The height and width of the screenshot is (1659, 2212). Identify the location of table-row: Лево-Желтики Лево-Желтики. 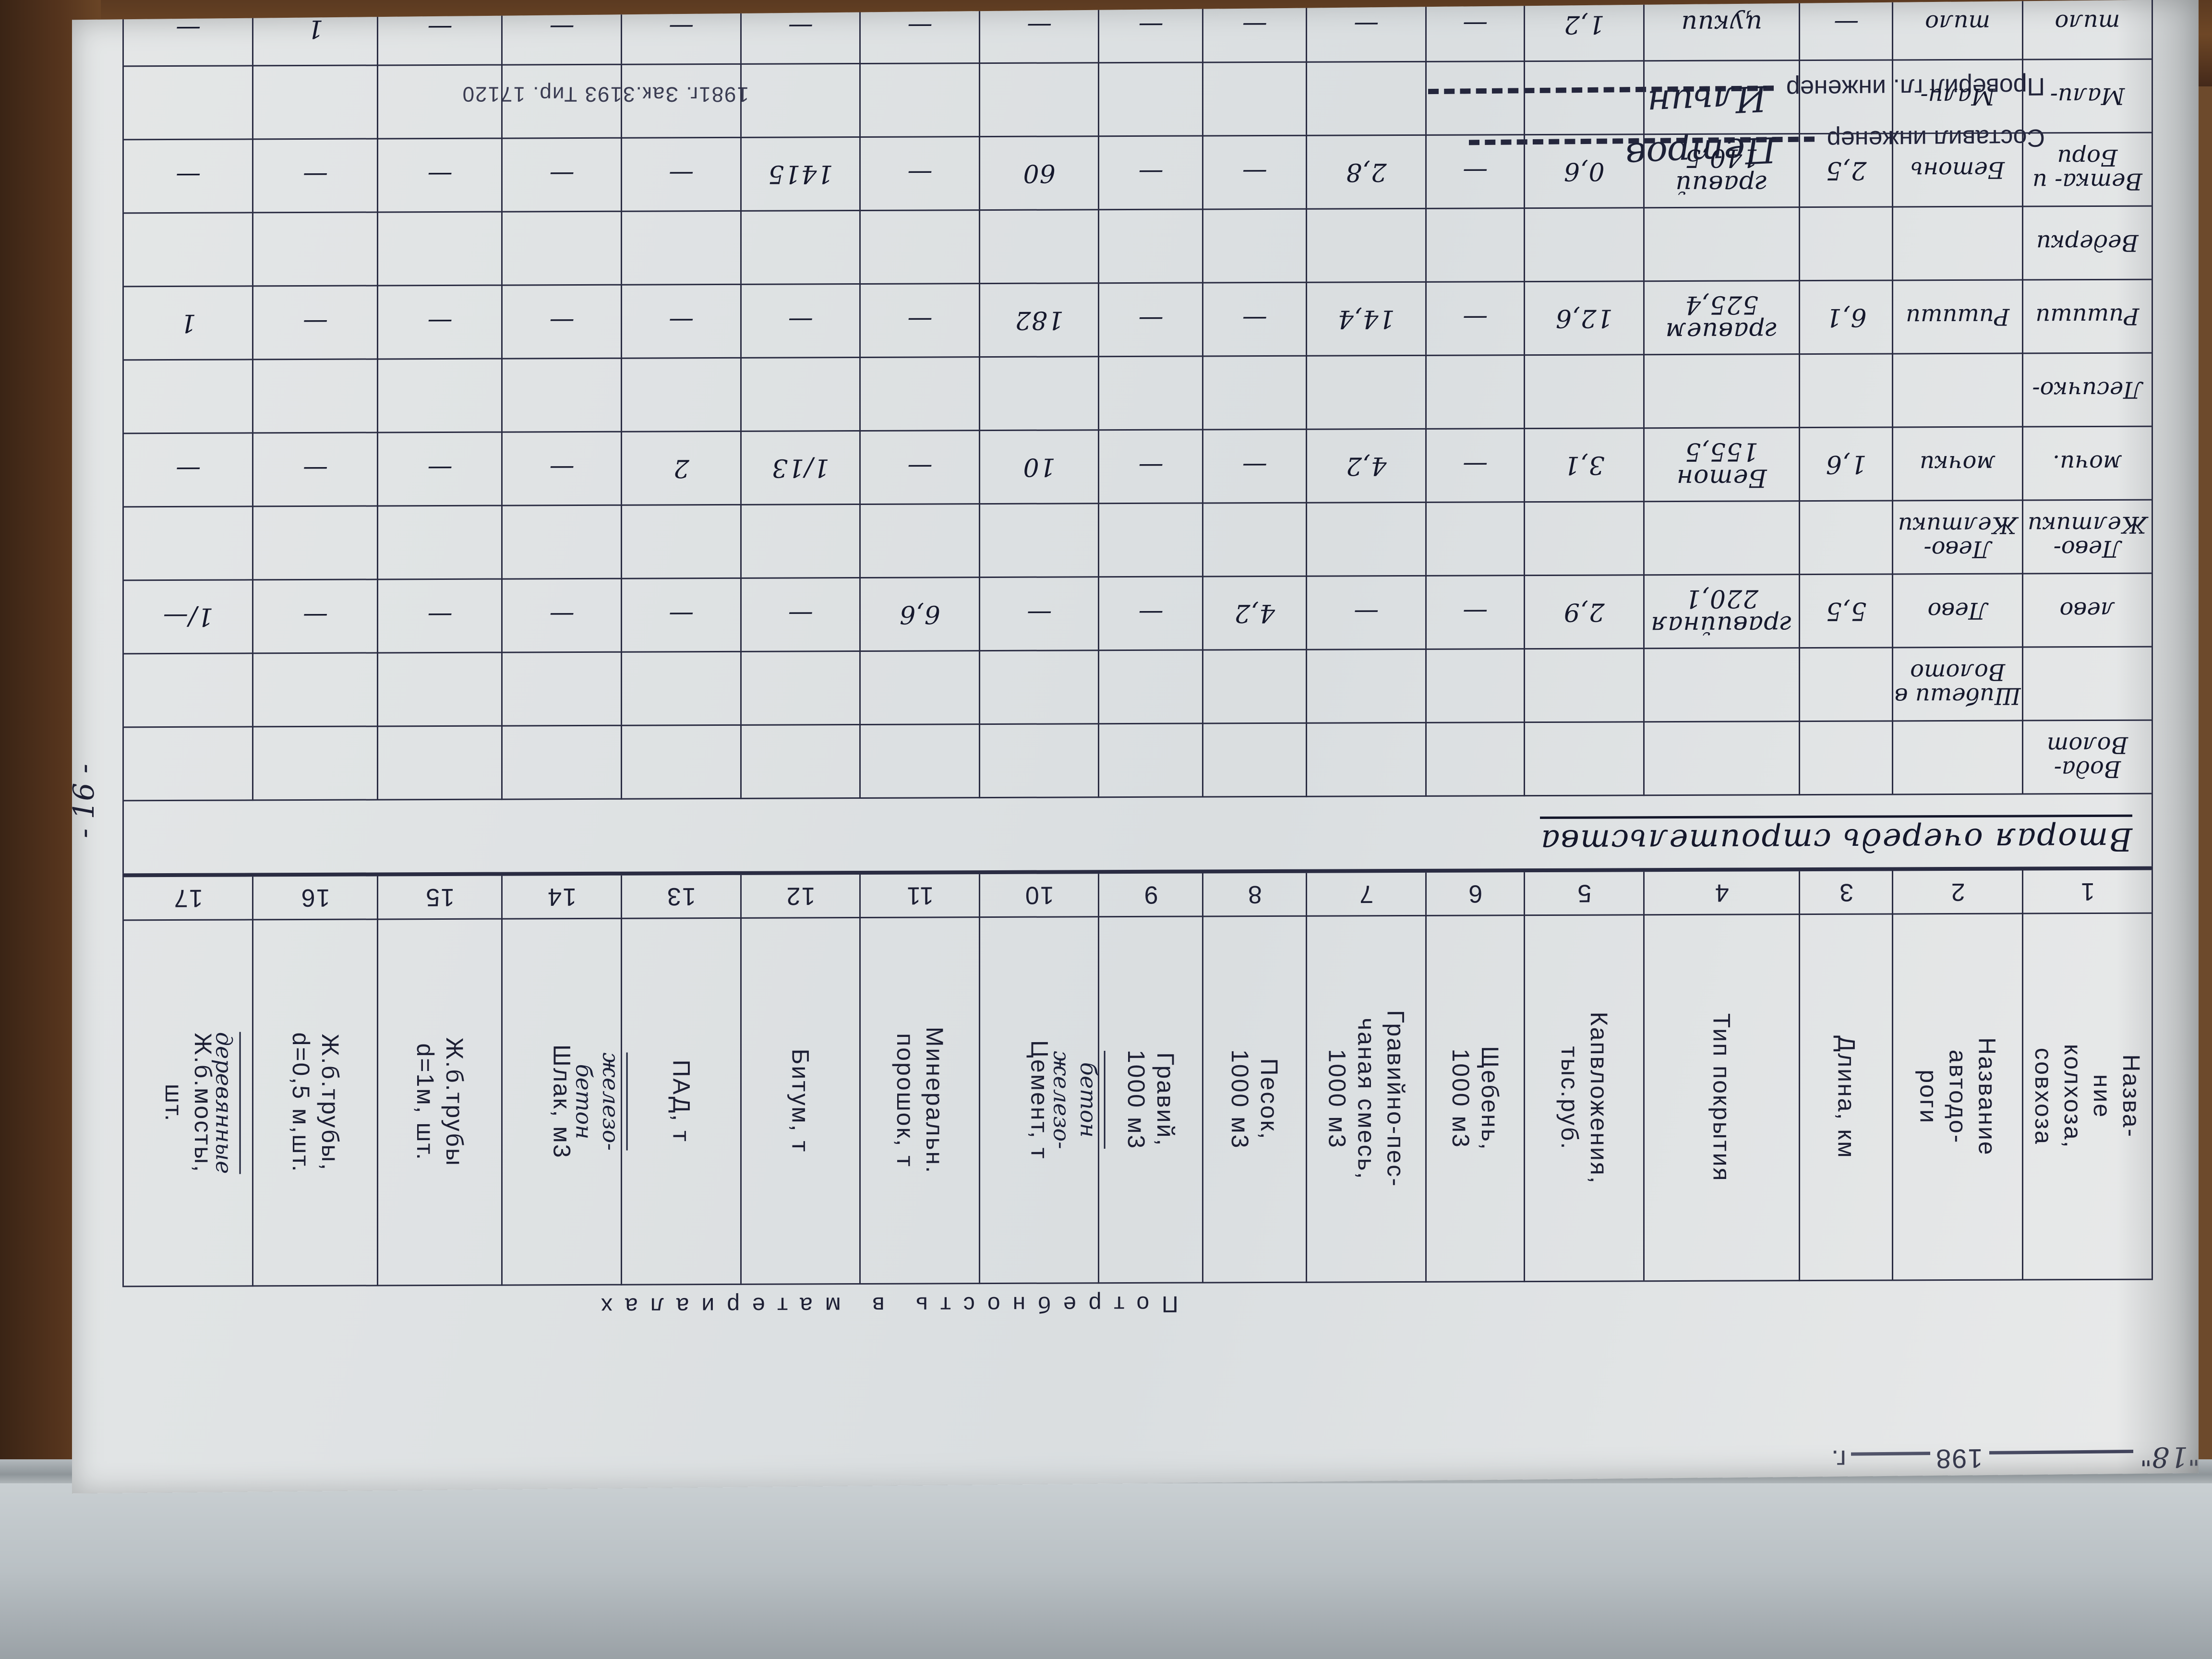
(1137, 540).